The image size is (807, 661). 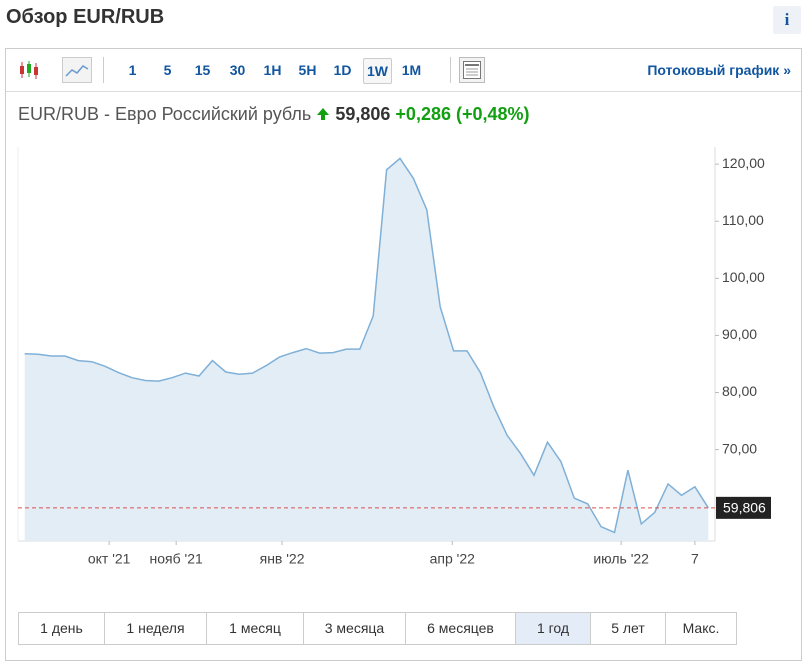 What do you see at coordinates (743, 220) in the screenshot?
I see `y-tick-label: 110,00` at bounding box center [743, 220].